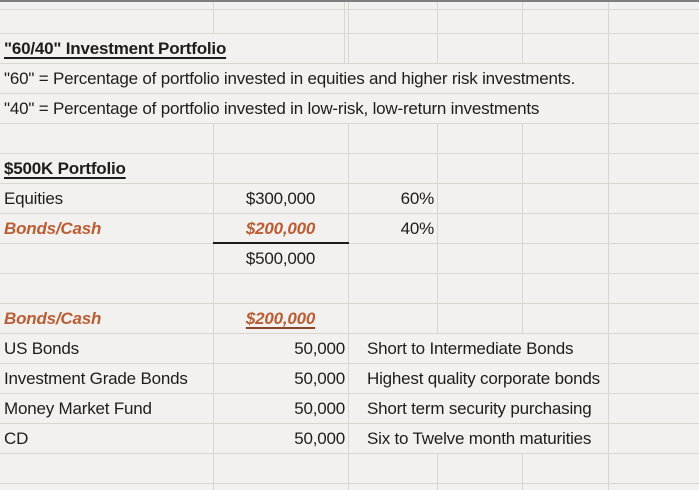 This screenshot has width=699, height=490. Describe the element at coordinates (475, 408) in the screenshot. I see `cell-mmf-desc: Short term security purchasing` at that location.